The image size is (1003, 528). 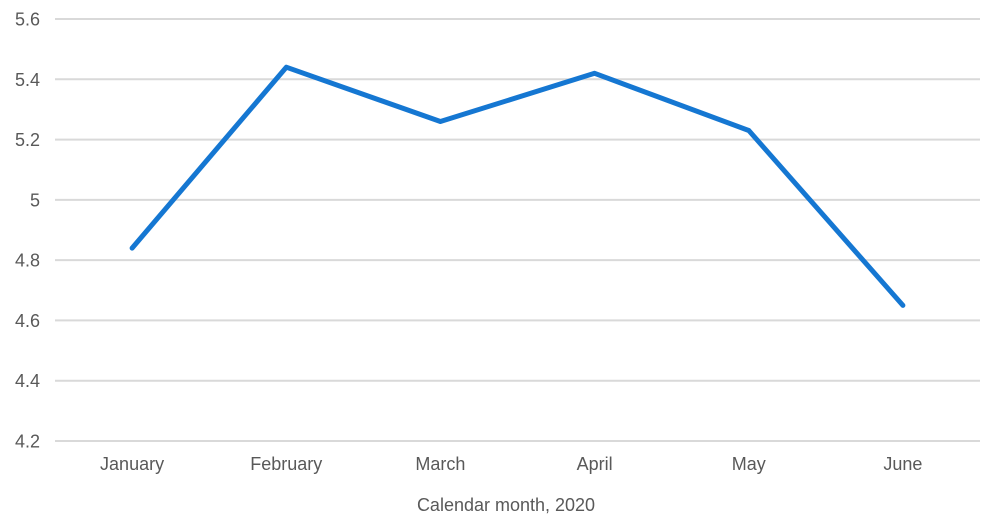 I want to click on y-tick-label: 4.4, so click(x=27, y=381).